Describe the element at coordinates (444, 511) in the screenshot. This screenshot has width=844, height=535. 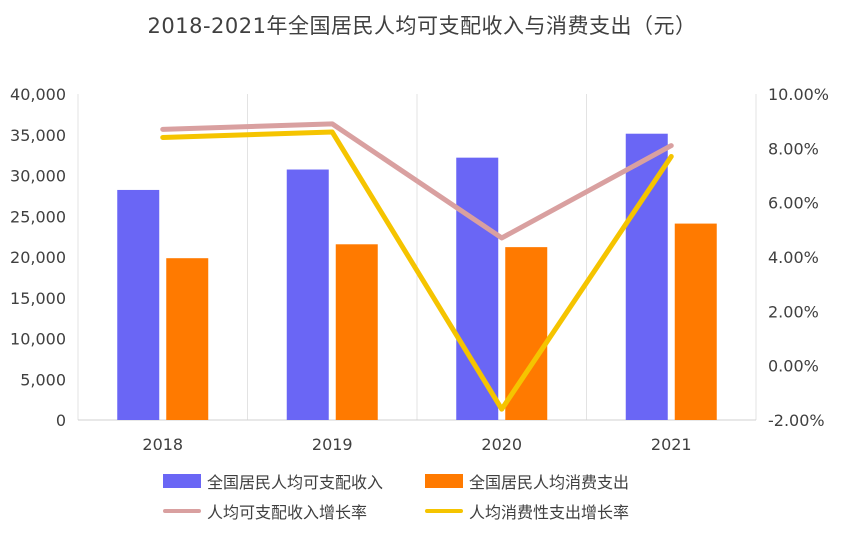
I see `legend-swatch-expense-growth` at that location.